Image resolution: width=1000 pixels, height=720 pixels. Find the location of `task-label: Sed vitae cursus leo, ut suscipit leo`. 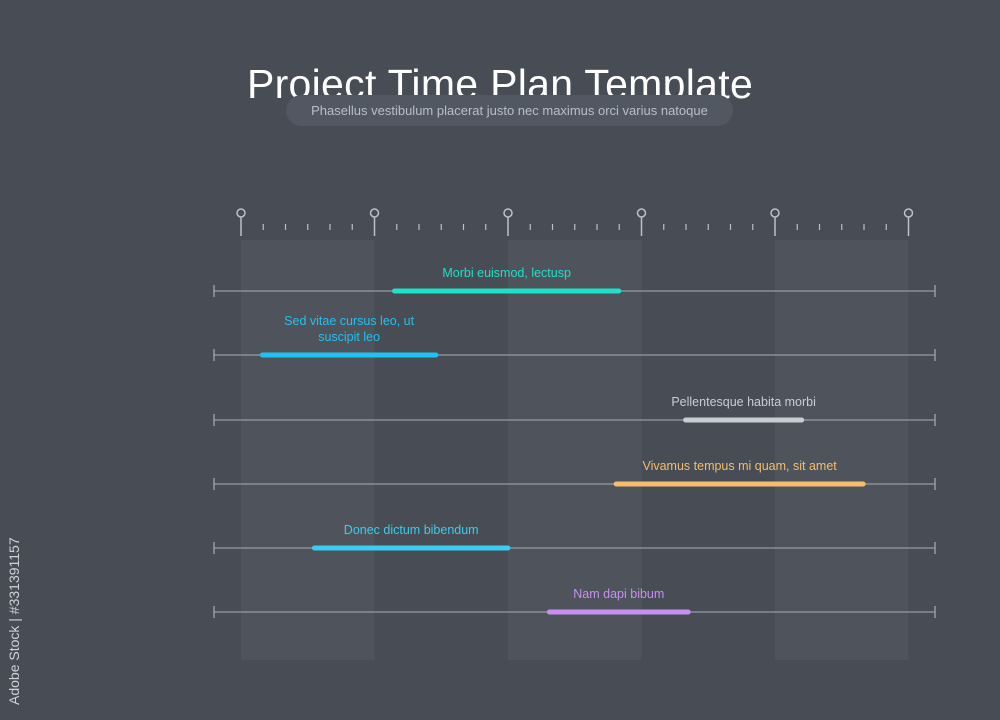

task-label: Sed vitae cursus leo, ut suscipit leo is located at coordinates (349, 329).